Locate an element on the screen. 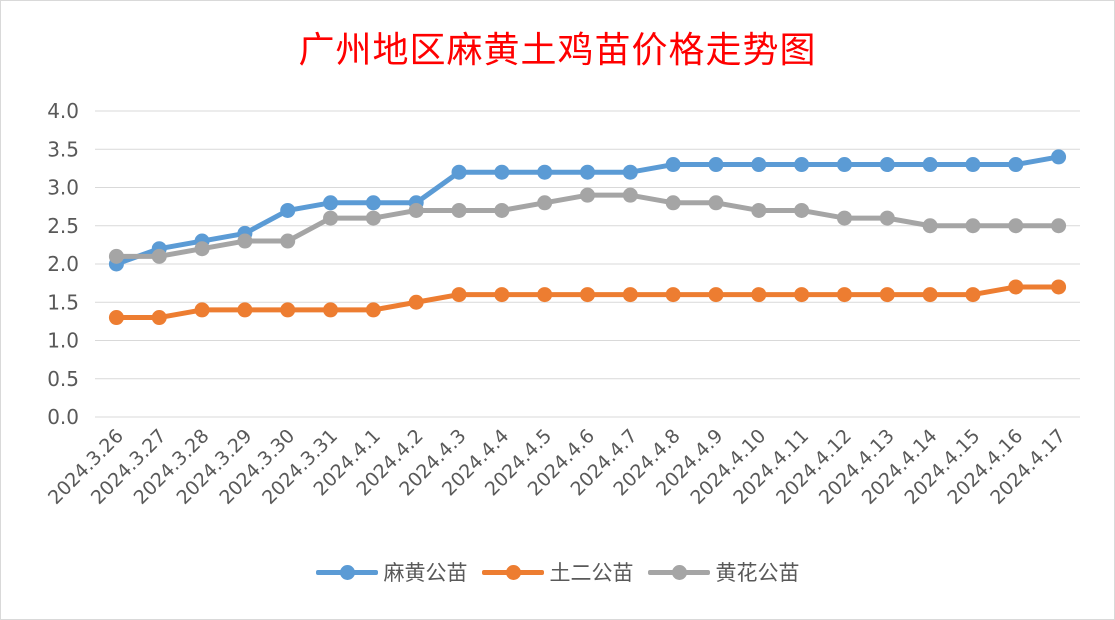 This screenshot has width=1115, height=620. chart-title: 广州地区麻黄土鸡苗价格走势图 is located at coordinates (557, 50).